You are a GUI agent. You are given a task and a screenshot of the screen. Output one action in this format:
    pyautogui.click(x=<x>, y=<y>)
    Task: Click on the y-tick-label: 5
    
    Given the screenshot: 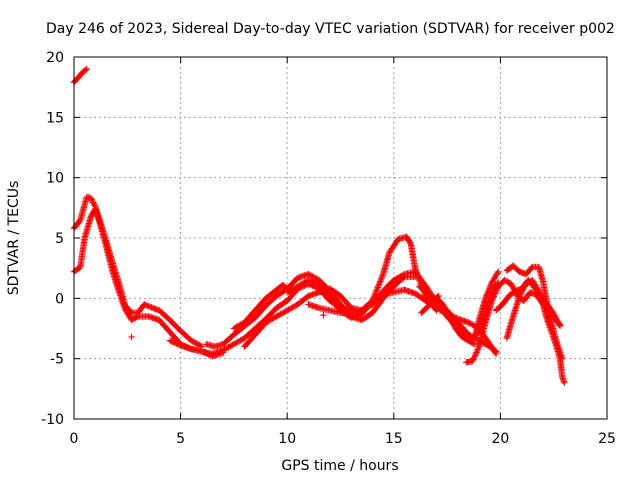 What is the action you would take?
    pyautogui.click(x=59, y=239)
    